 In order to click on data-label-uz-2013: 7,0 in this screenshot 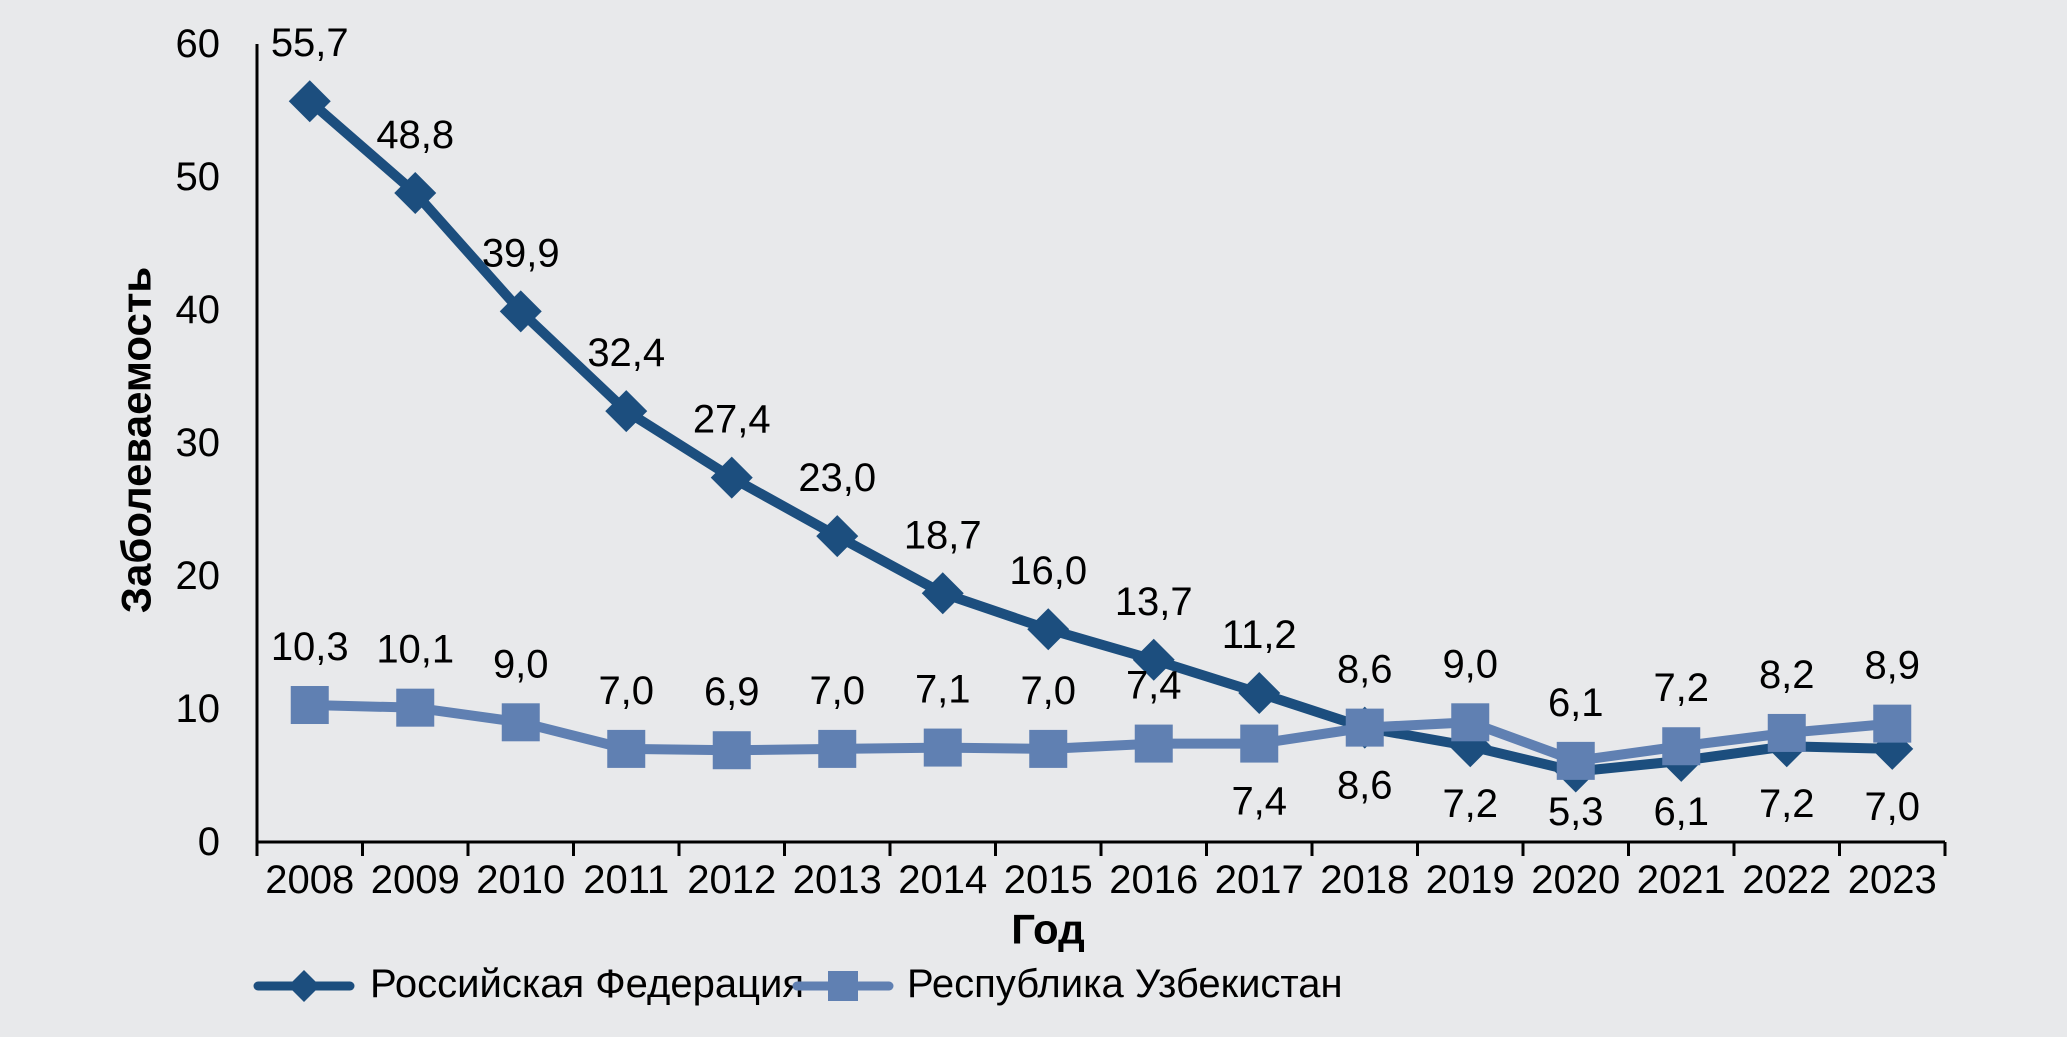, I will do `click(837, 691)`.